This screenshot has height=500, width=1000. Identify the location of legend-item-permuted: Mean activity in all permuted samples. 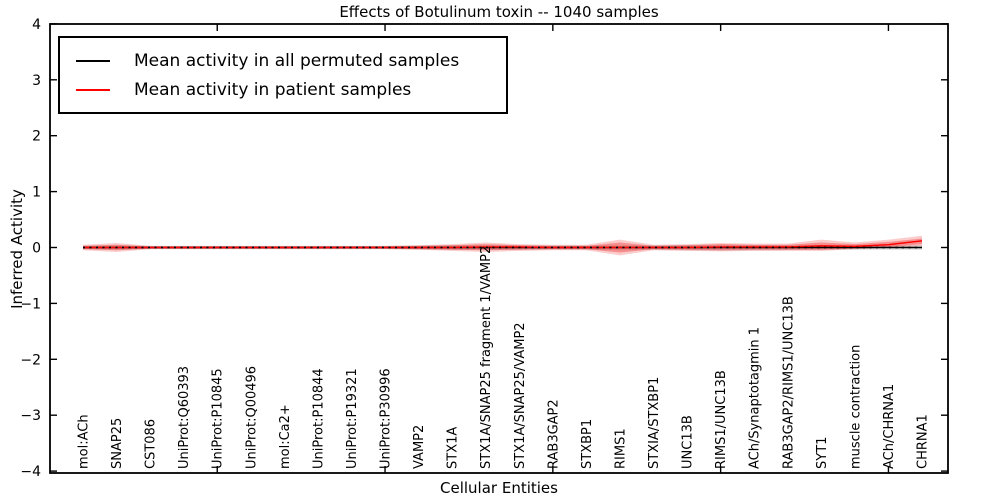
(286, 60).